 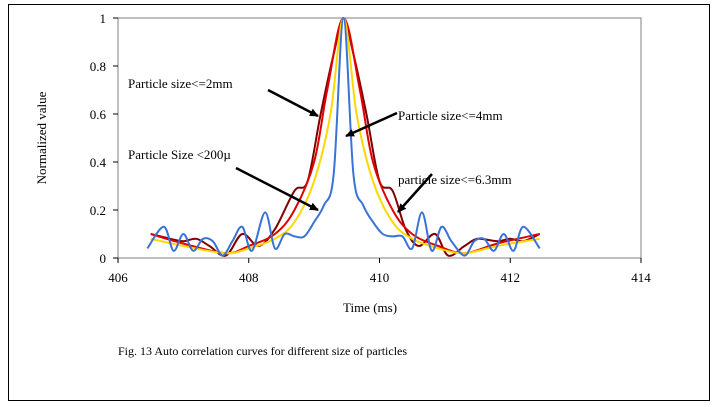 What do you see at coordinates (249, 277) in the screenshot?
I see `x-tick-label: 408` at bounding box center [249, 277].